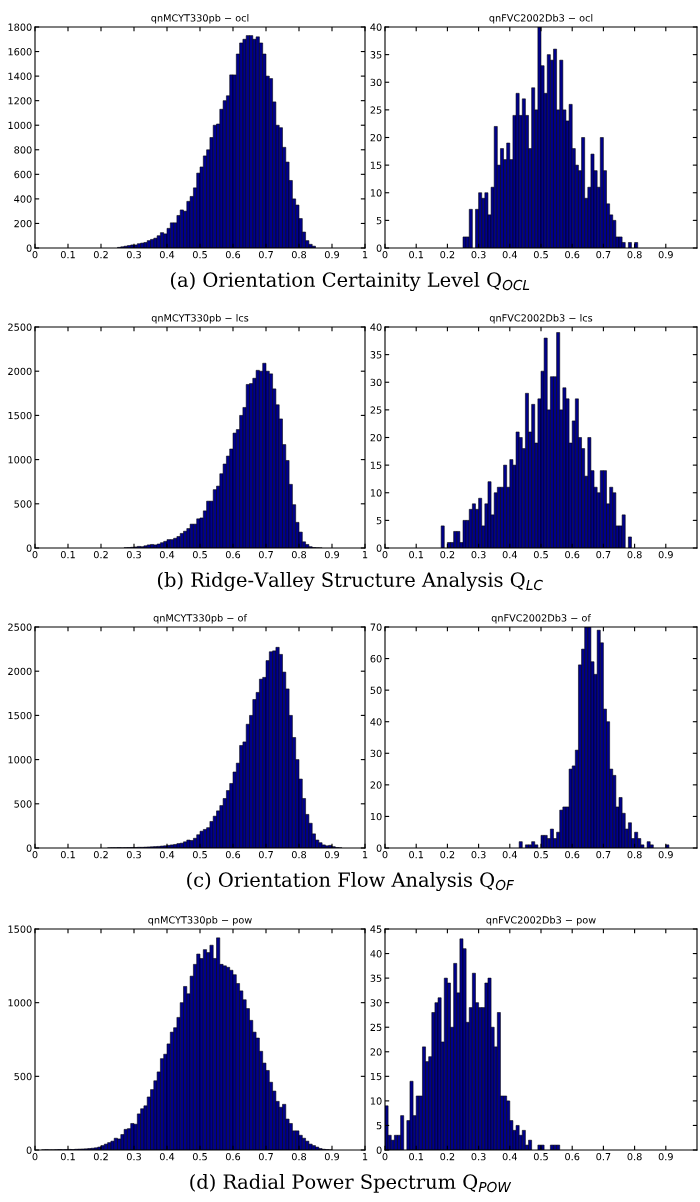 The height and width of the screenshot is (1202, 700). What do you see at coordinates (20, 101) in the screenshot?
I see `y-tick-label: 1200` at bounding box center [20, 101].